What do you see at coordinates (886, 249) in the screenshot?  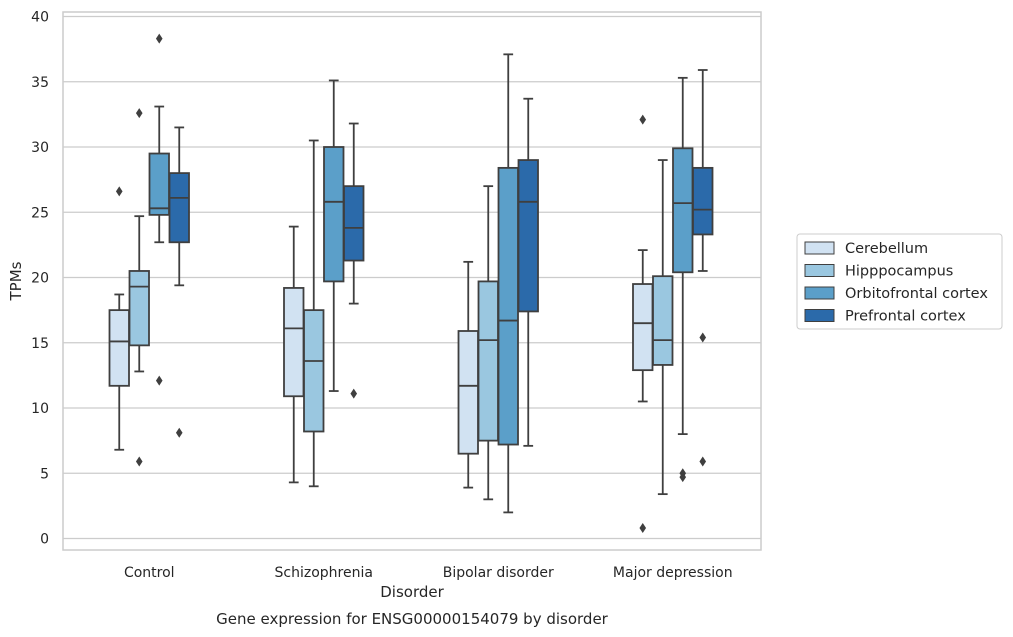 I see `legend-label: Cerebellum` at bounding box center [886, 249].